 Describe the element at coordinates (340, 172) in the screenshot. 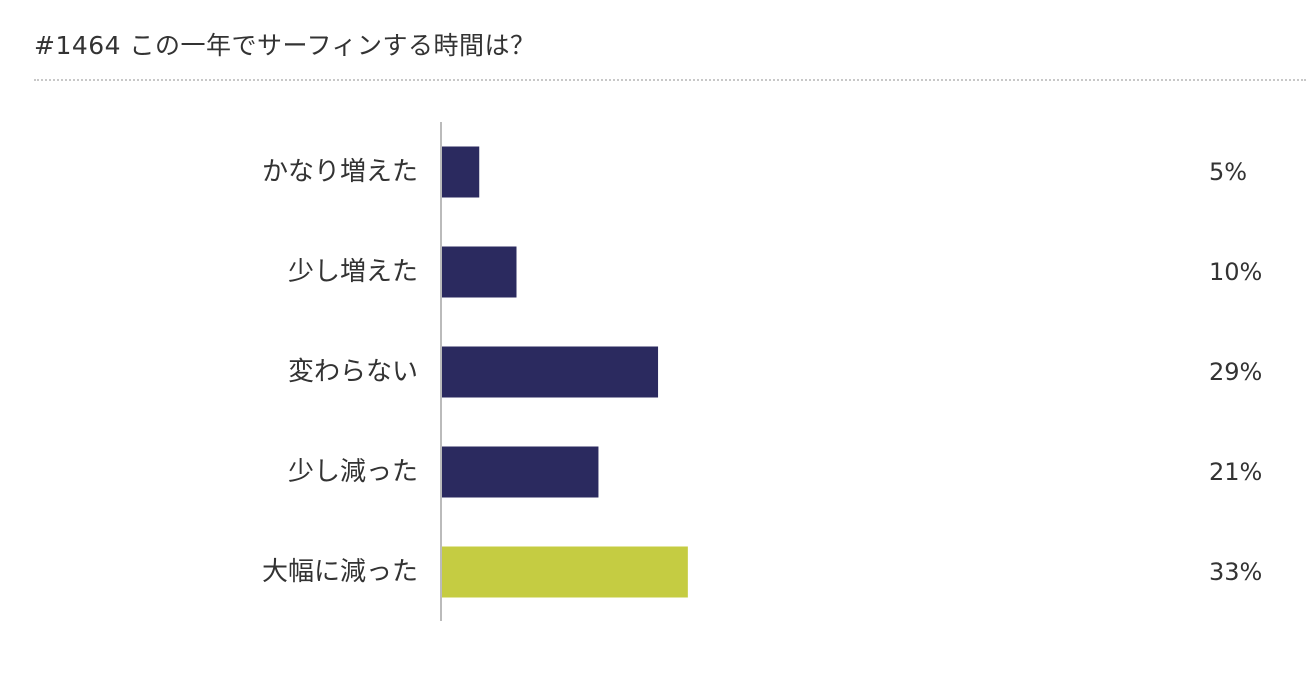

I see `category-label: かなり増えた` at that location.